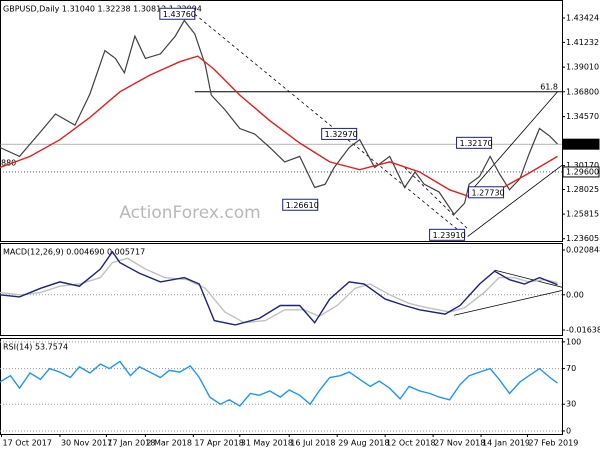 This screenshot has width=600, height=450. I want to click on watermark: ActionForex.com, so click(189, 213).